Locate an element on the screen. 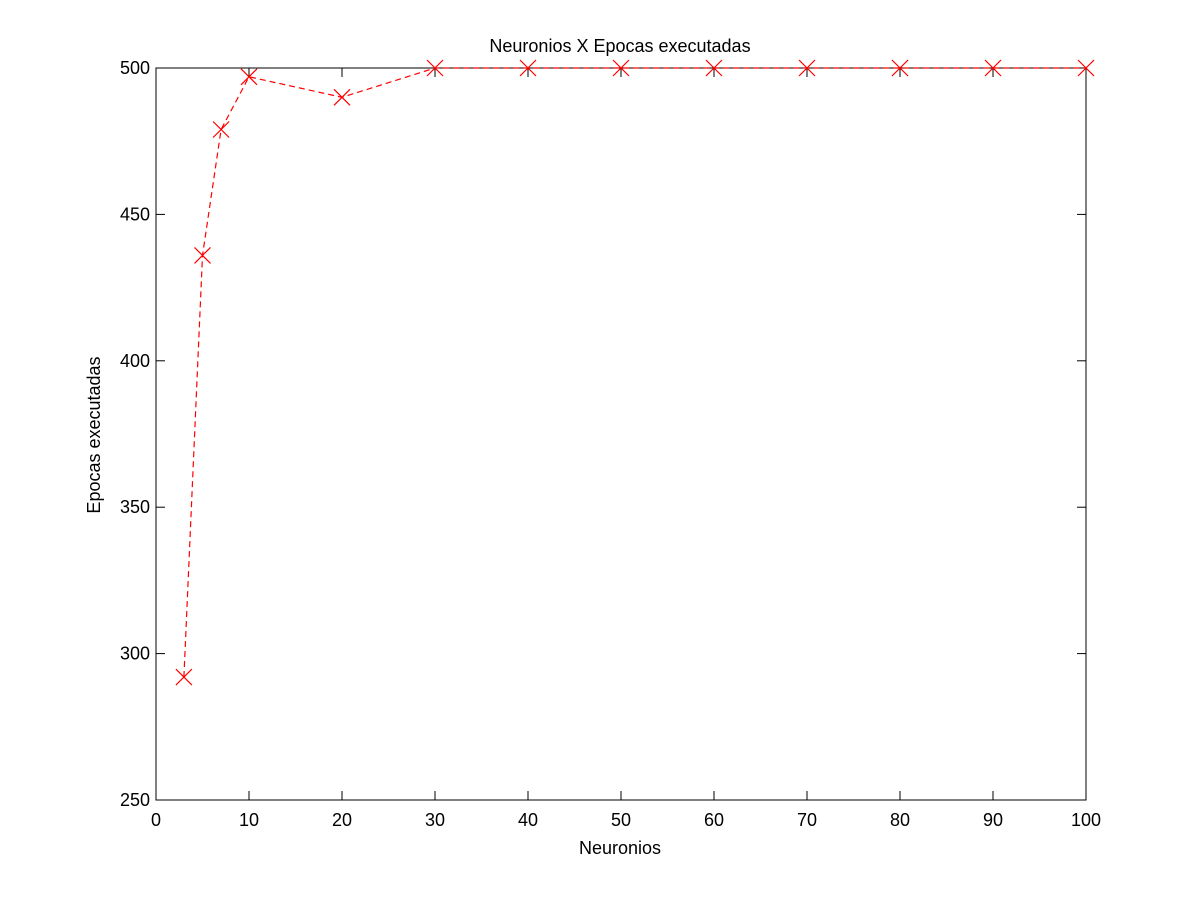 The height and width of the screenshot is (900, 1200). y-tick-label: 500 is located at coordinates (135, 68).